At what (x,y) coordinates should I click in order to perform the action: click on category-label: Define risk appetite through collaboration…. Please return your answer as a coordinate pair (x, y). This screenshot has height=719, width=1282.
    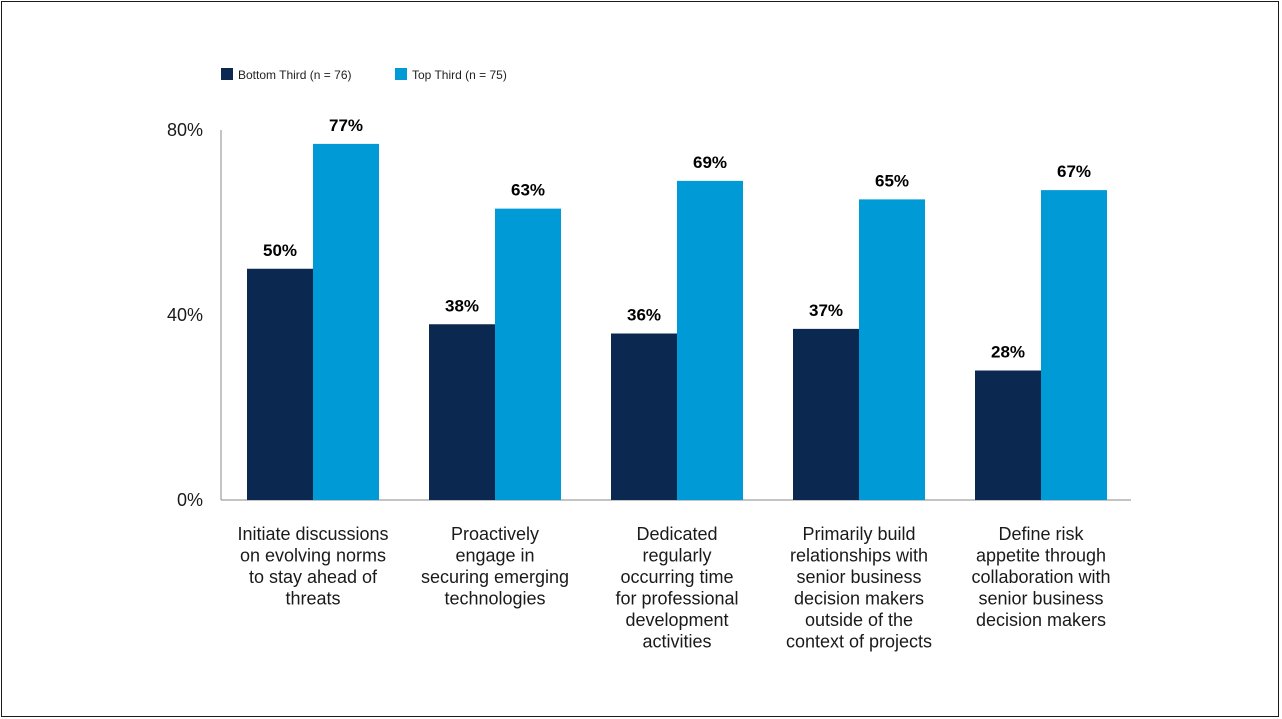
    Looking at the image, I should click on (1040, 577).